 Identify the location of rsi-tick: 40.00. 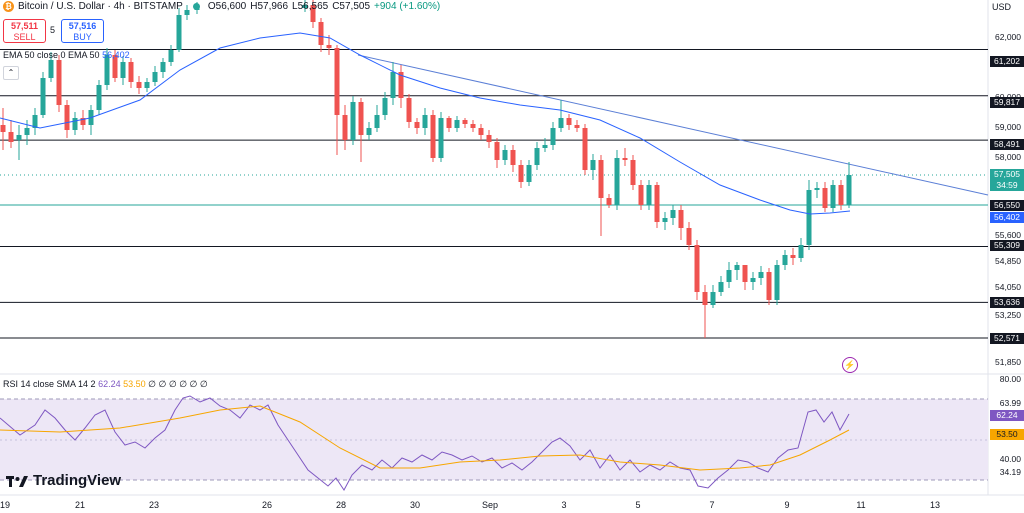
(1010, 459).